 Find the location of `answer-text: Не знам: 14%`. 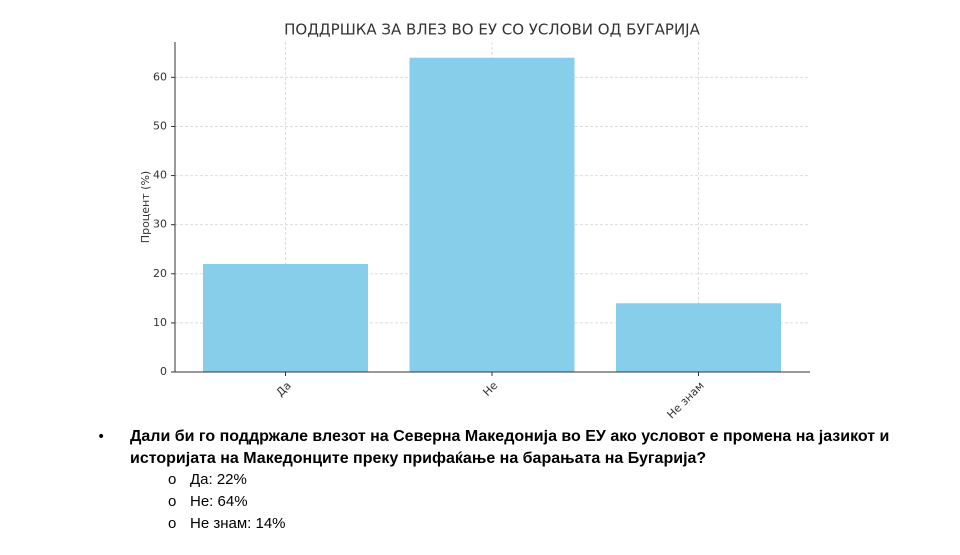

answer-text: Не знам: 14% is located at coordinates (238, 523).